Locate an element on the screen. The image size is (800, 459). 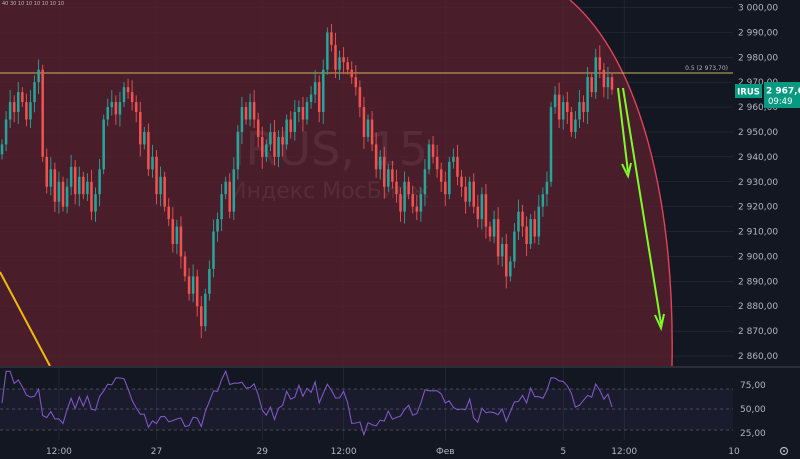
price-axis is located at coordinates (766, 220).